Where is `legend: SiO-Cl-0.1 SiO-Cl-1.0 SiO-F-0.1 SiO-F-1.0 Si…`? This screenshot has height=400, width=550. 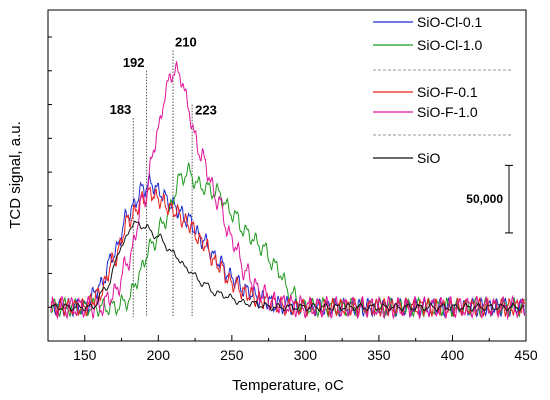
legend: SiO-Cl-0.1 SiO-Cl-1.0 SiO-F-0.1 SiO-F-1.0 Si… is located at coordinates (442, 90).